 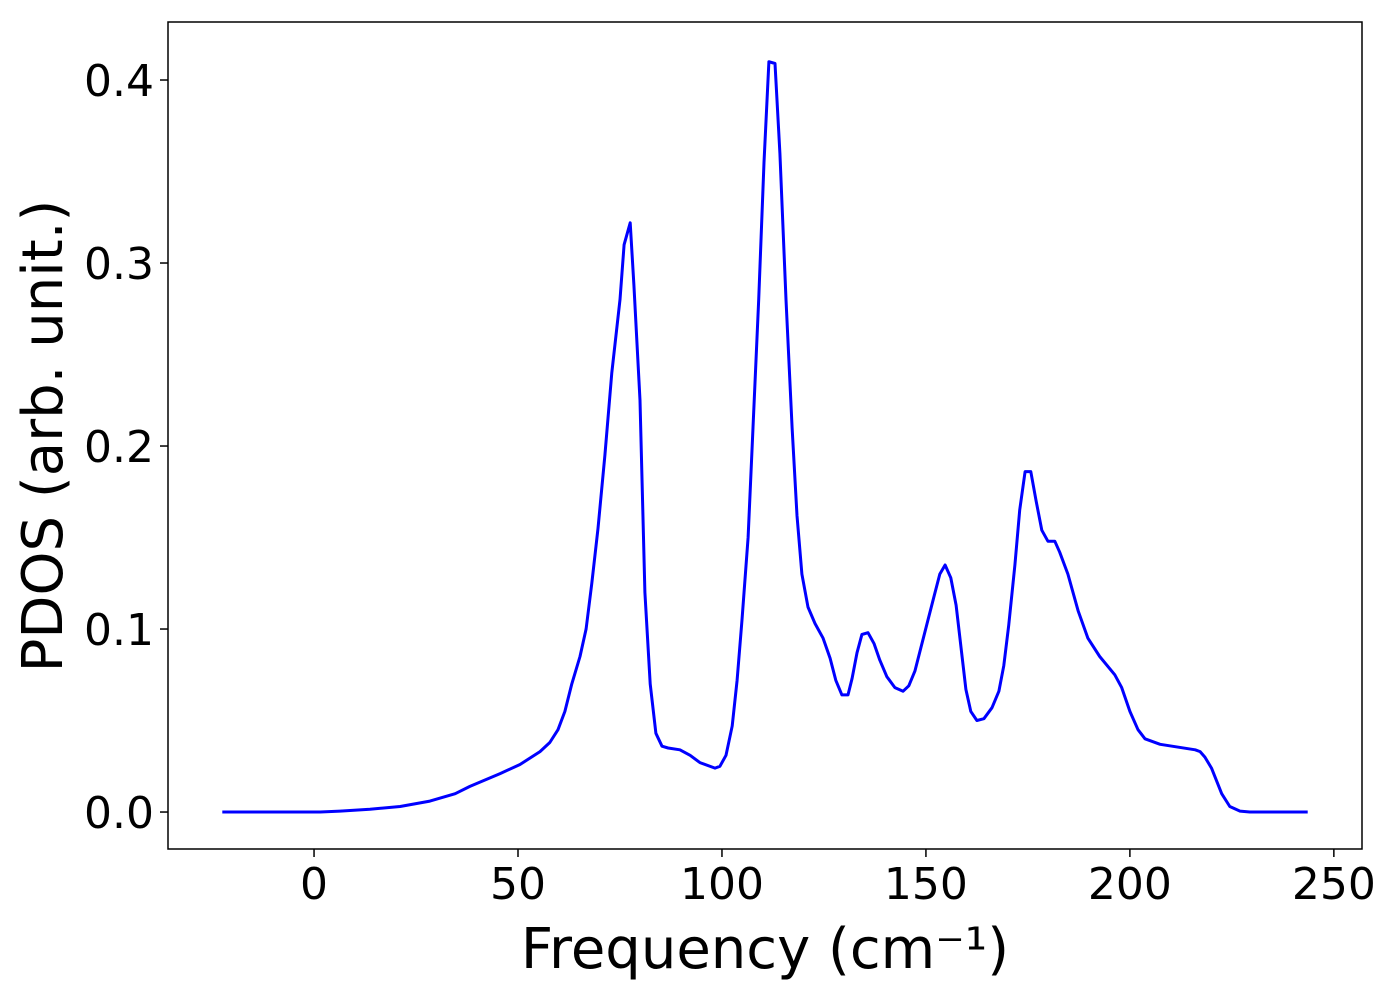 I want to click on x-tick-label: 50, so click(x=518, y=884).